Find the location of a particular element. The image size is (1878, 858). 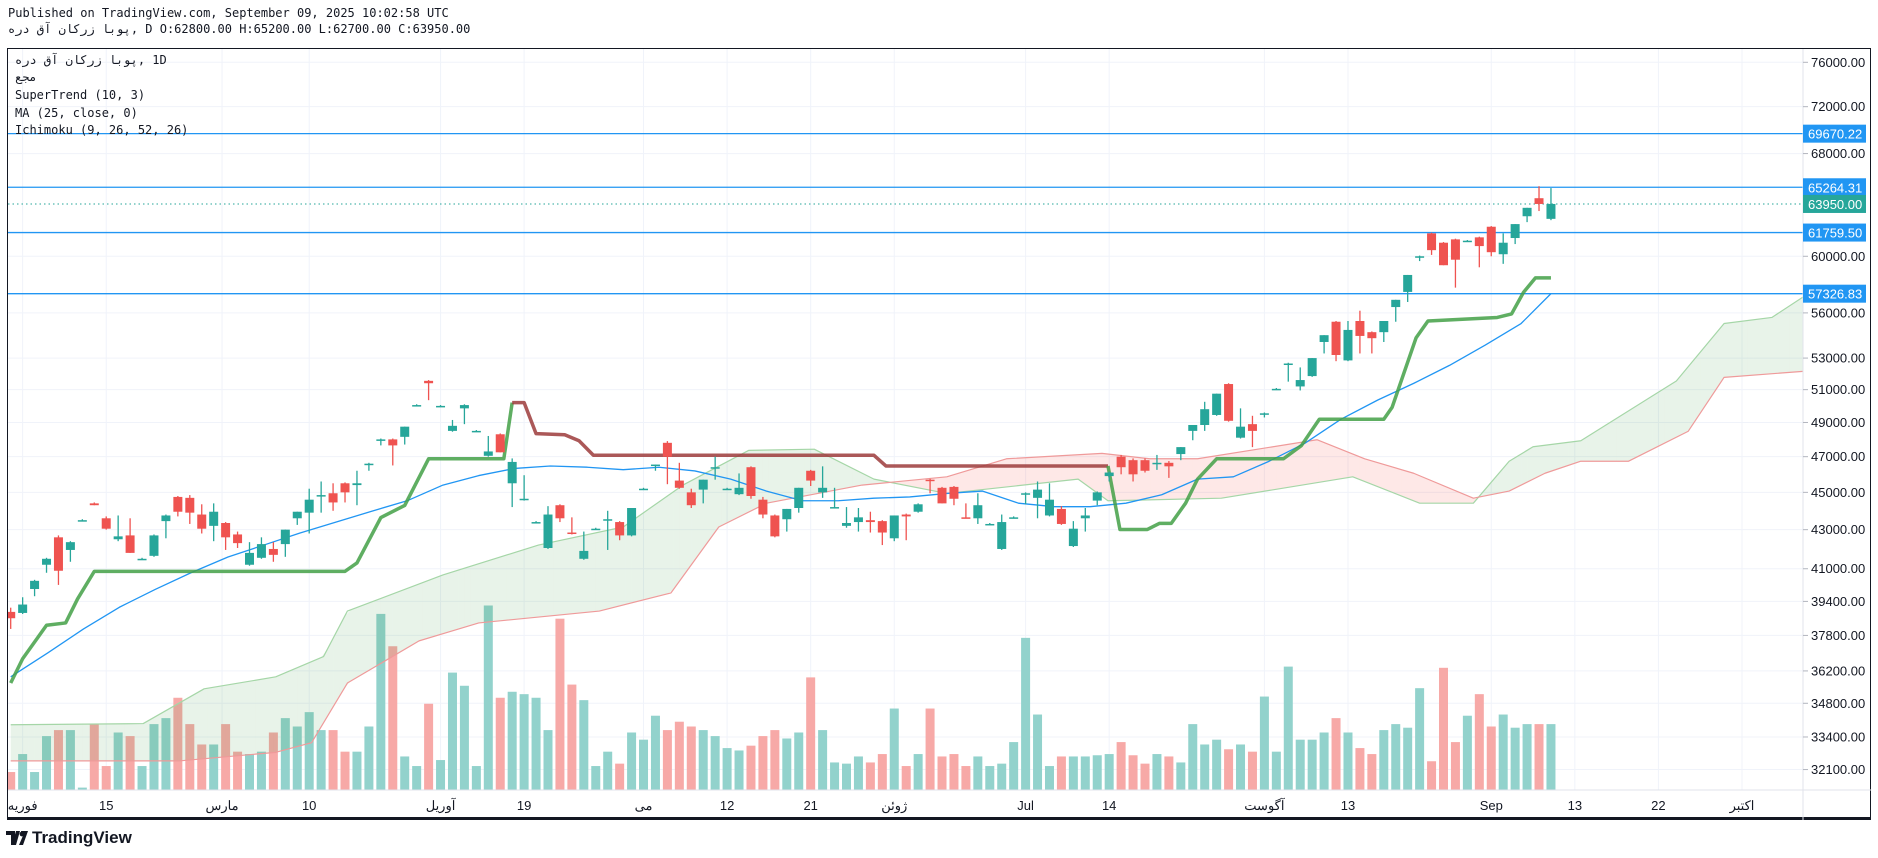

legend-ichimoku: Ichimoku (9, 26, 52, 26) is located at coordinates (102, 130).